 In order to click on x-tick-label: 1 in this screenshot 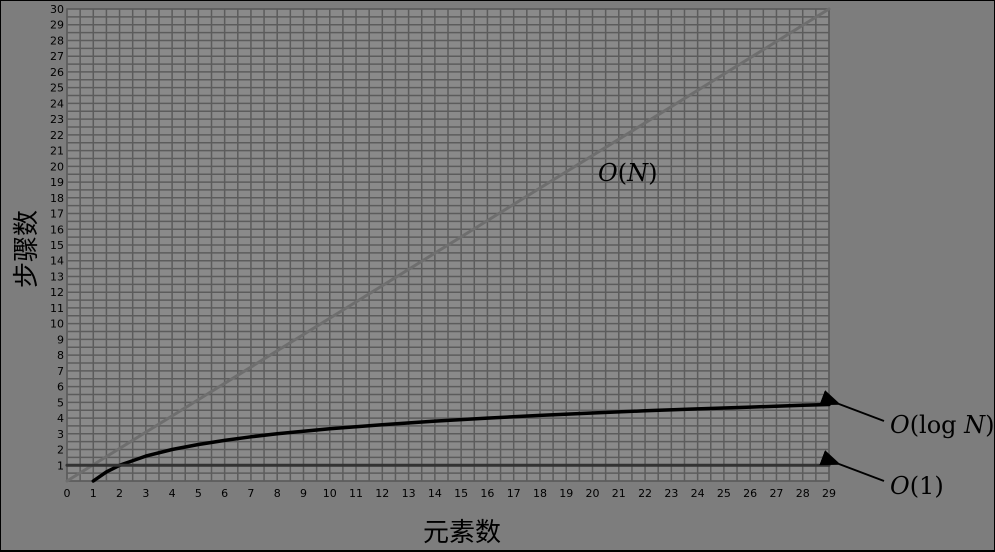, I will do `click(93, 493)`.